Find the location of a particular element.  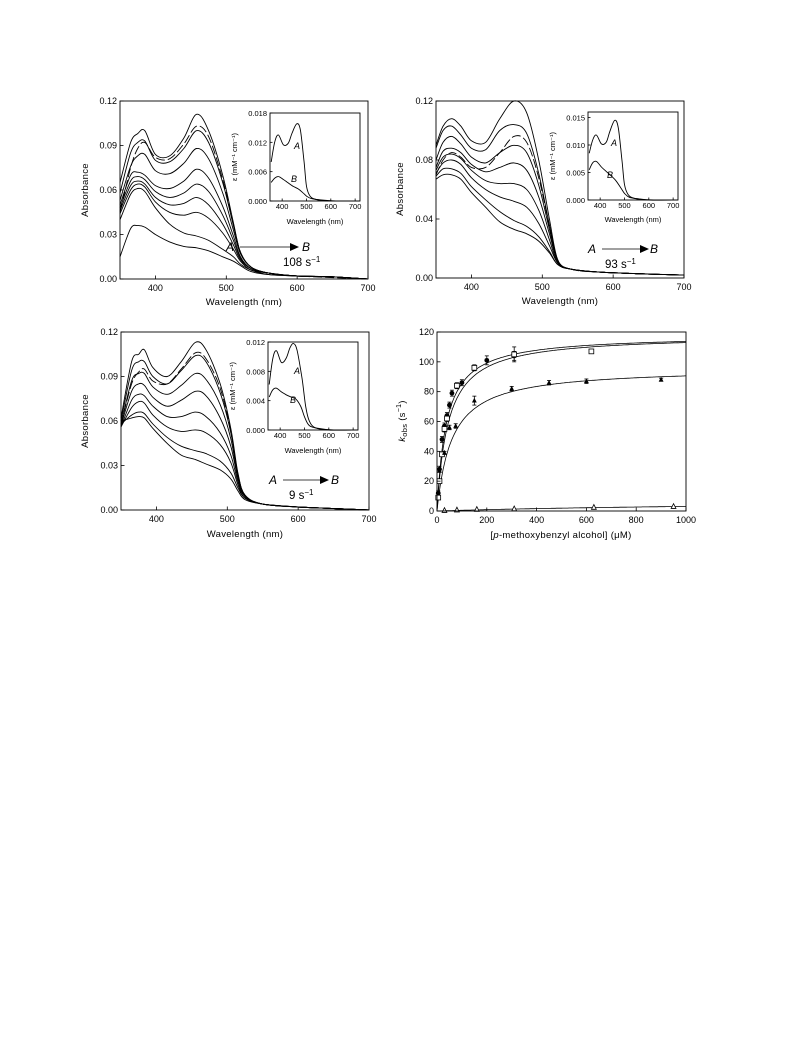

y-tick-label: 20 is located at coordinates (429, 481).